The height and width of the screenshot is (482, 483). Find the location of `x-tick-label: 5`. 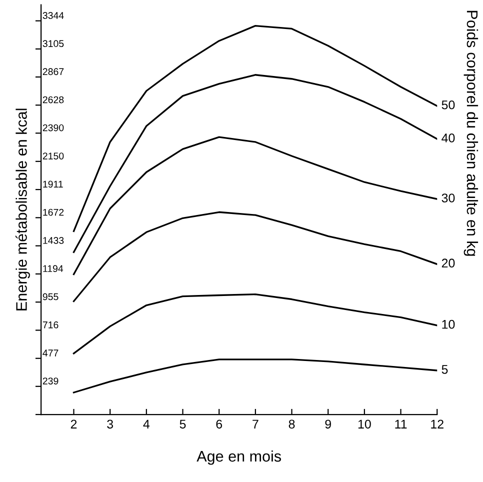

x-tick-label: 5 is located at coordinates (183, 424).